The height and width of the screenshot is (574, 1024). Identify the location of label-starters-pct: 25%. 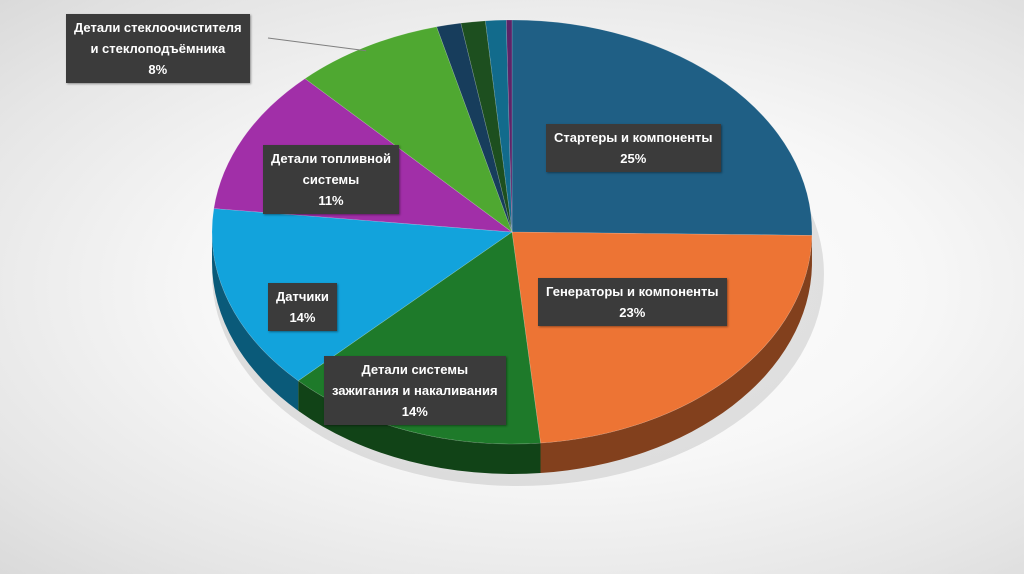
(633, 158).